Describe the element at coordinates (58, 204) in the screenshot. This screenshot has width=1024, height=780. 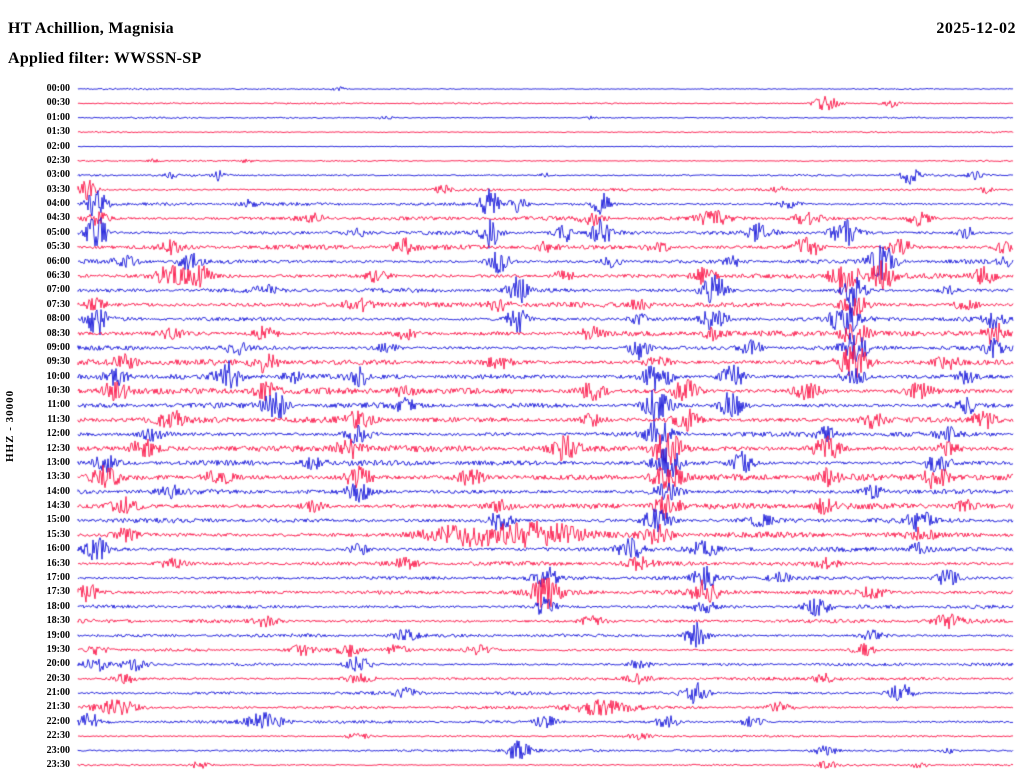
I see `time-label: 04:00` at that location.